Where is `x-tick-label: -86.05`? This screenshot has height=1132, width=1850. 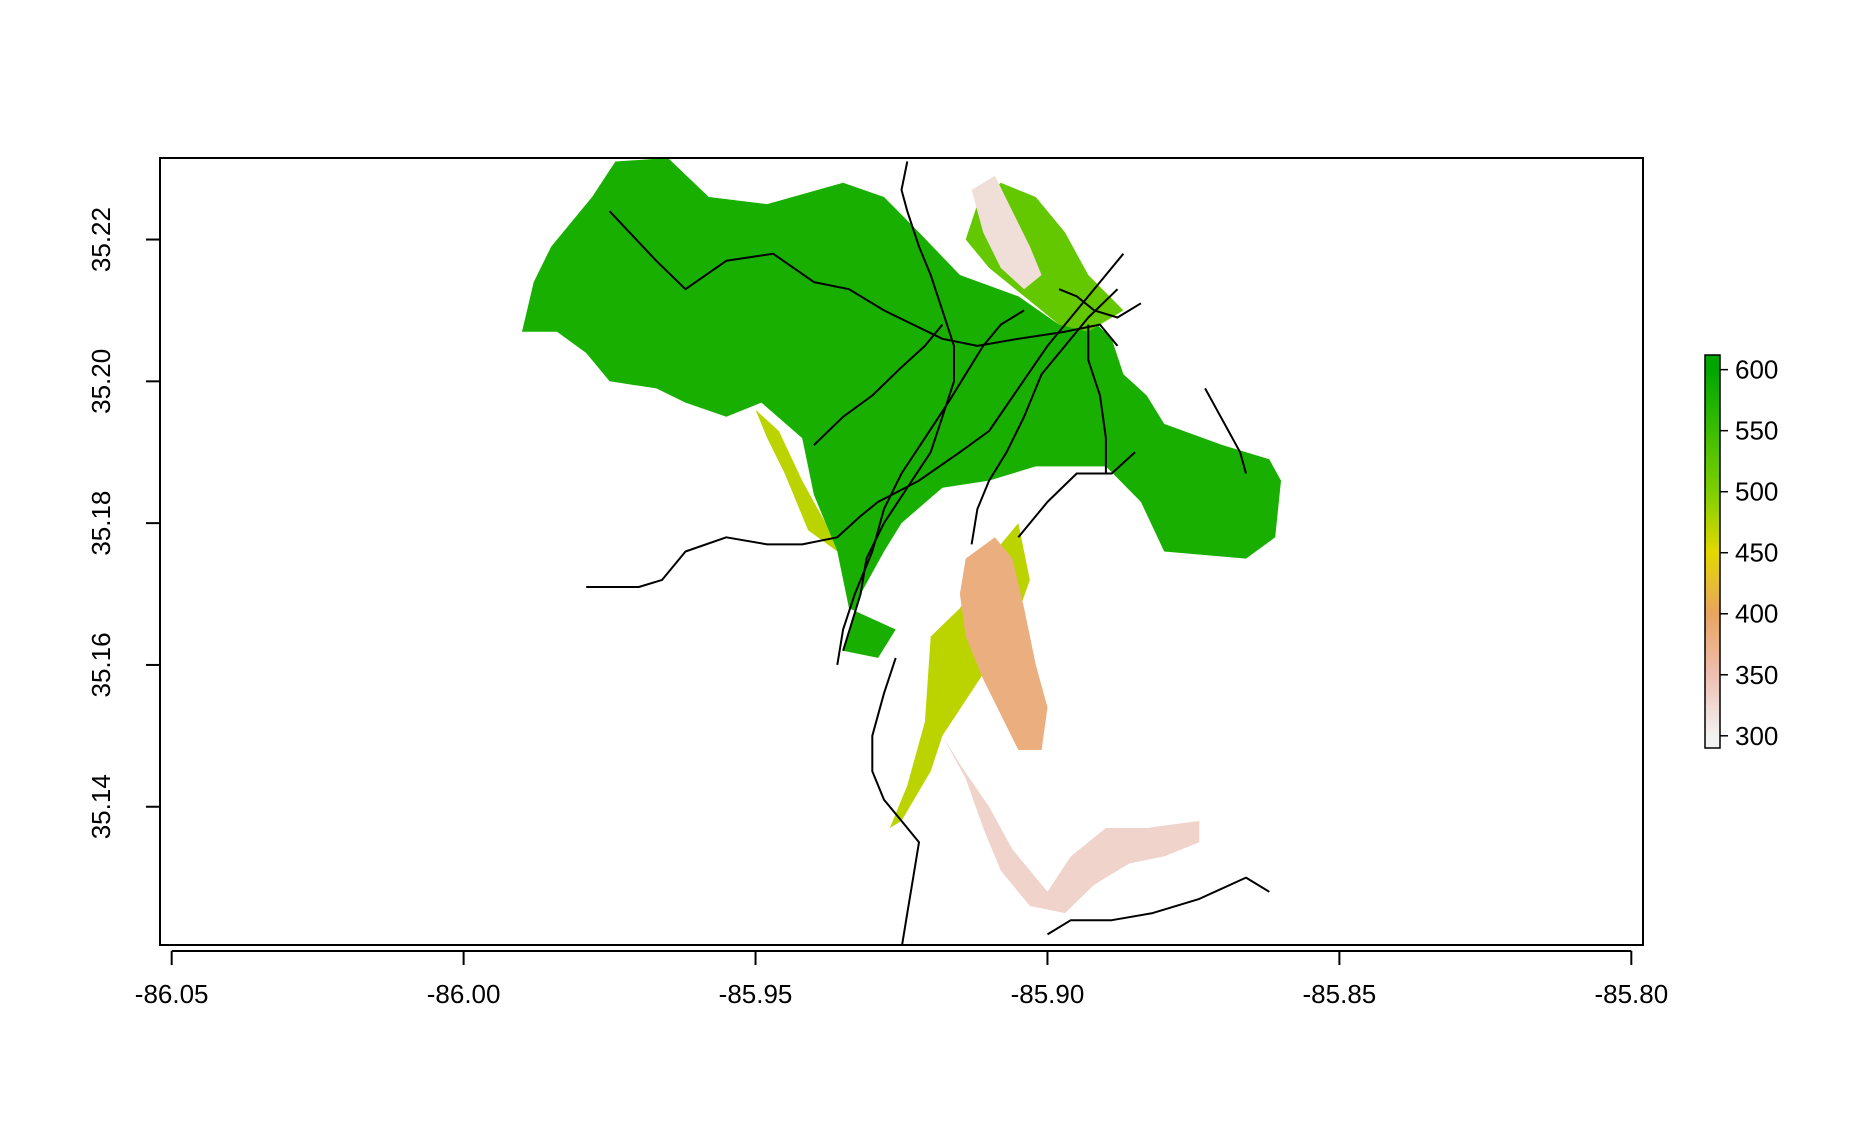 x-tick-label: -86.05 is located at coordinates (172, 994).